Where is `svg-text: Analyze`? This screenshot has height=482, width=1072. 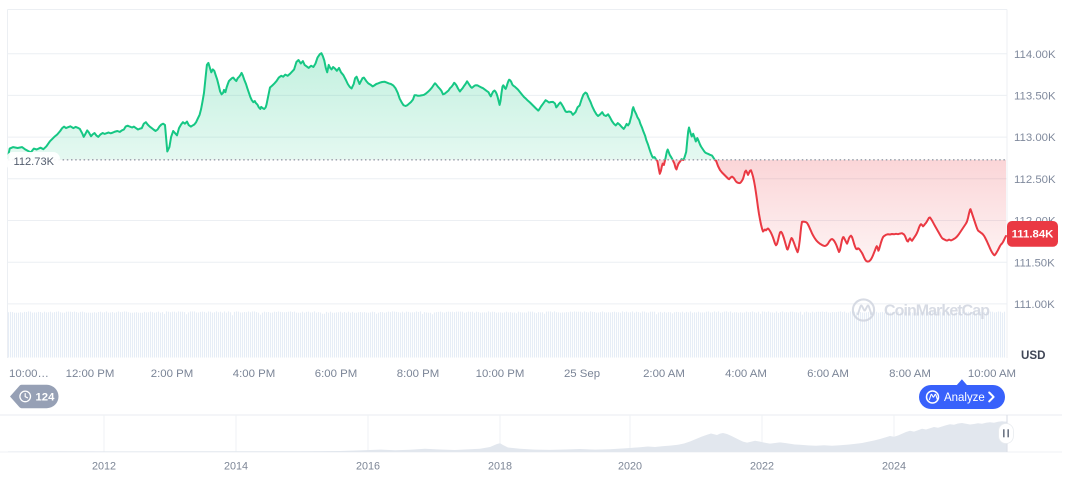 svg-text: Analyze is located at coordinates (964, 397).